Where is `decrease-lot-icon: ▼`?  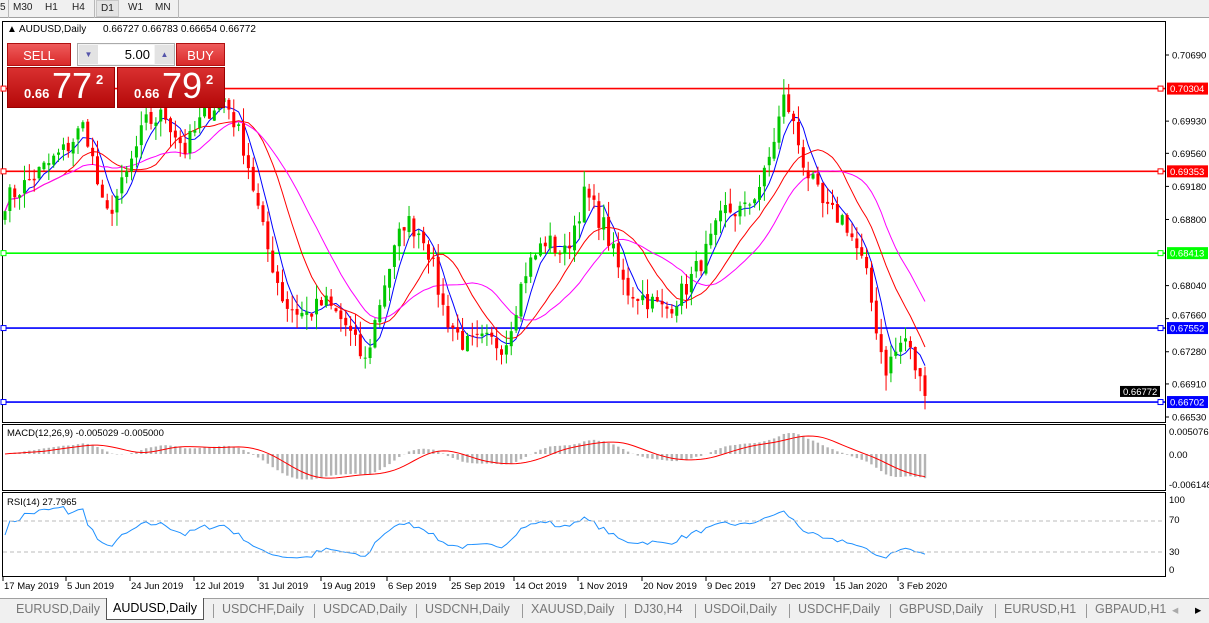
decrease-lot-icon: ▼ is located at coordinates (88, 54).